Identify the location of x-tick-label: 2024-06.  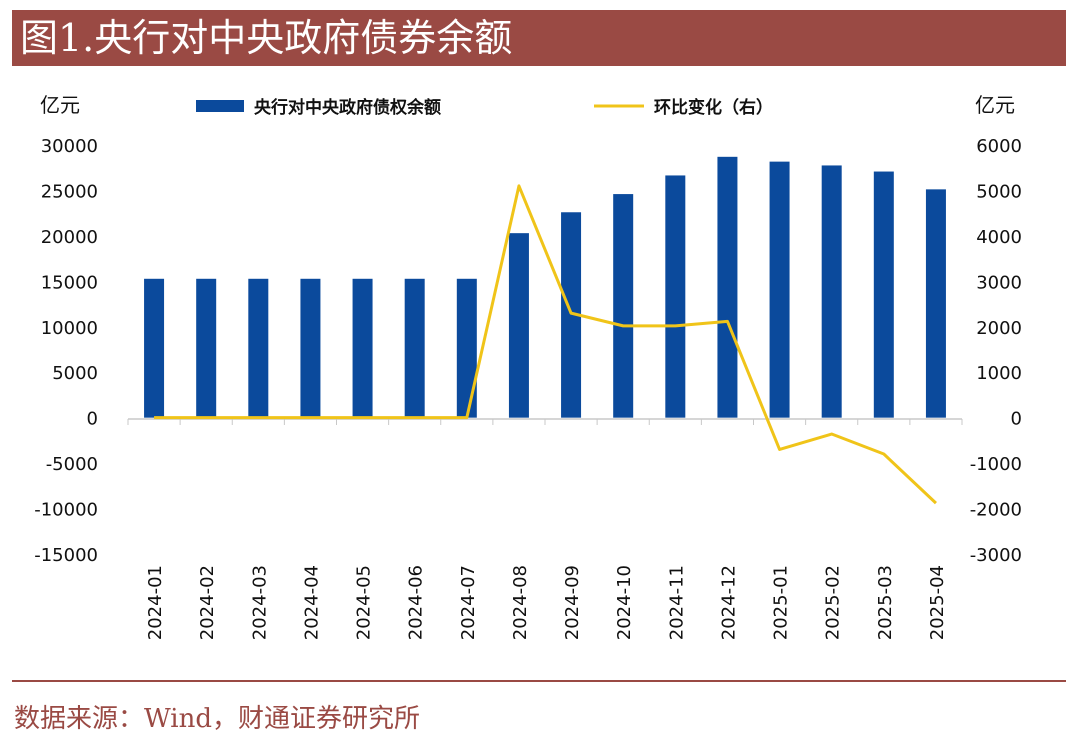
(416, 602).